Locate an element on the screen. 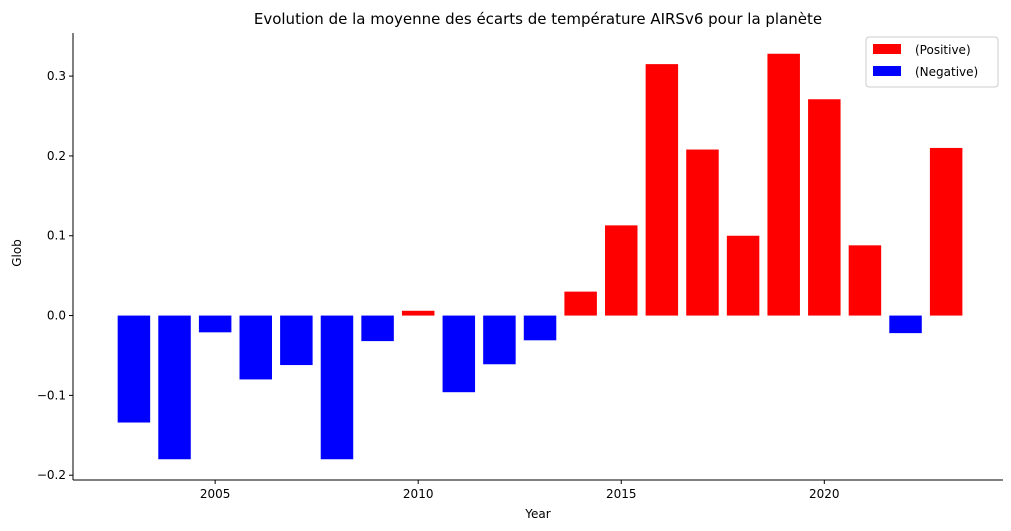  y-tick-label: −0.2 is located at coordinates (51, 475).